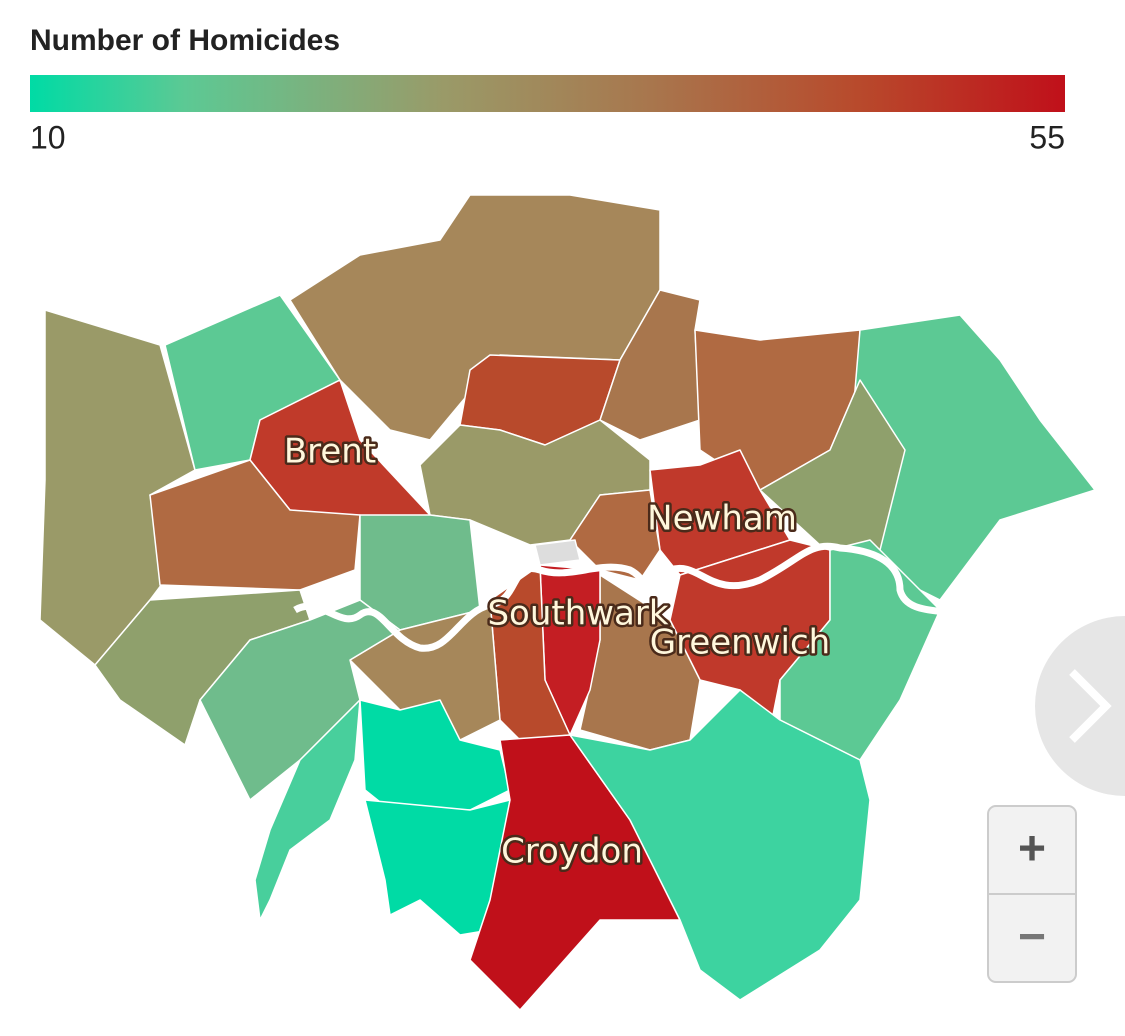  I want to click on borough-label: Croydon, so click(572, 852).